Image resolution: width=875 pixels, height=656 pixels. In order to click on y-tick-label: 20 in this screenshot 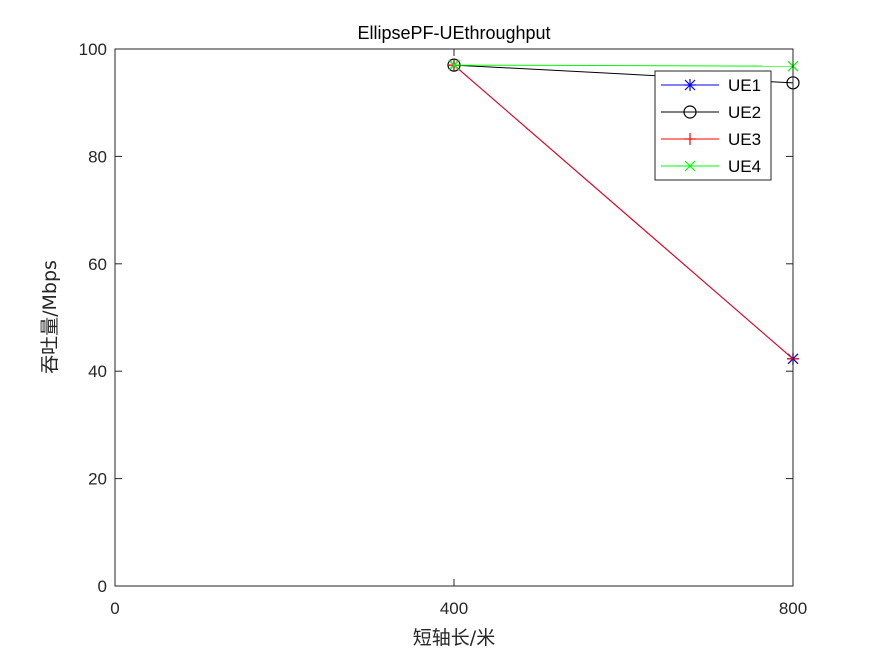, I will do `click(97, 479)`.